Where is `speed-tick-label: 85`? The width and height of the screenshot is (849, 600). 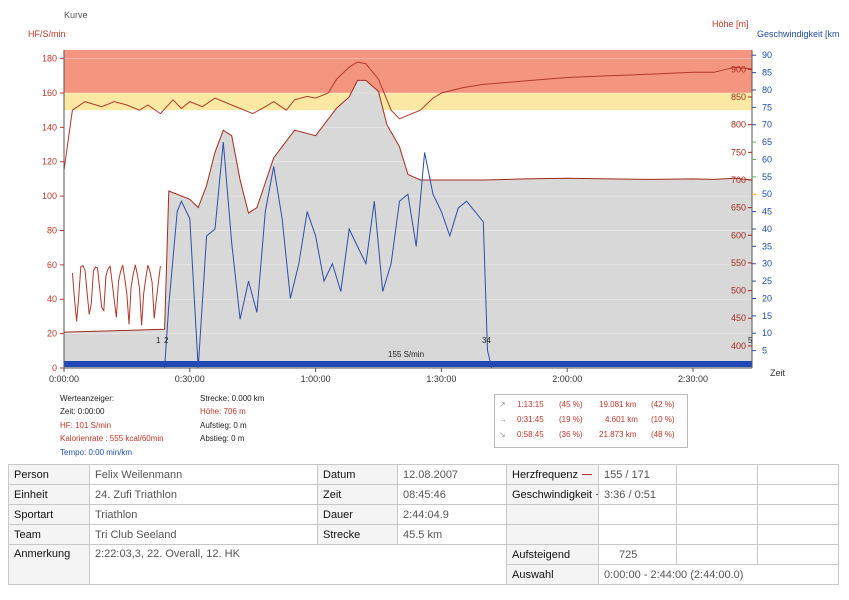 speed-tick-label: 85 is located at coordinates (767, 73).